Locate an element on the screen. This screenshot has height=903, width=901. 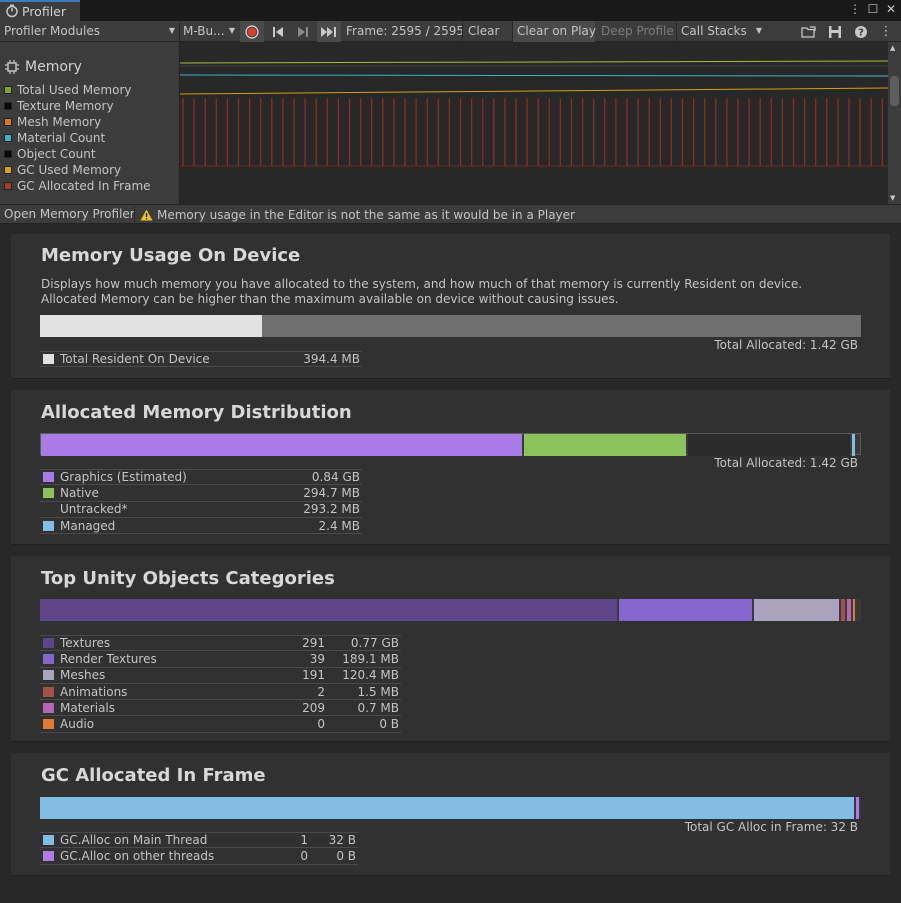
record-button is located at coordinates (252, 31).